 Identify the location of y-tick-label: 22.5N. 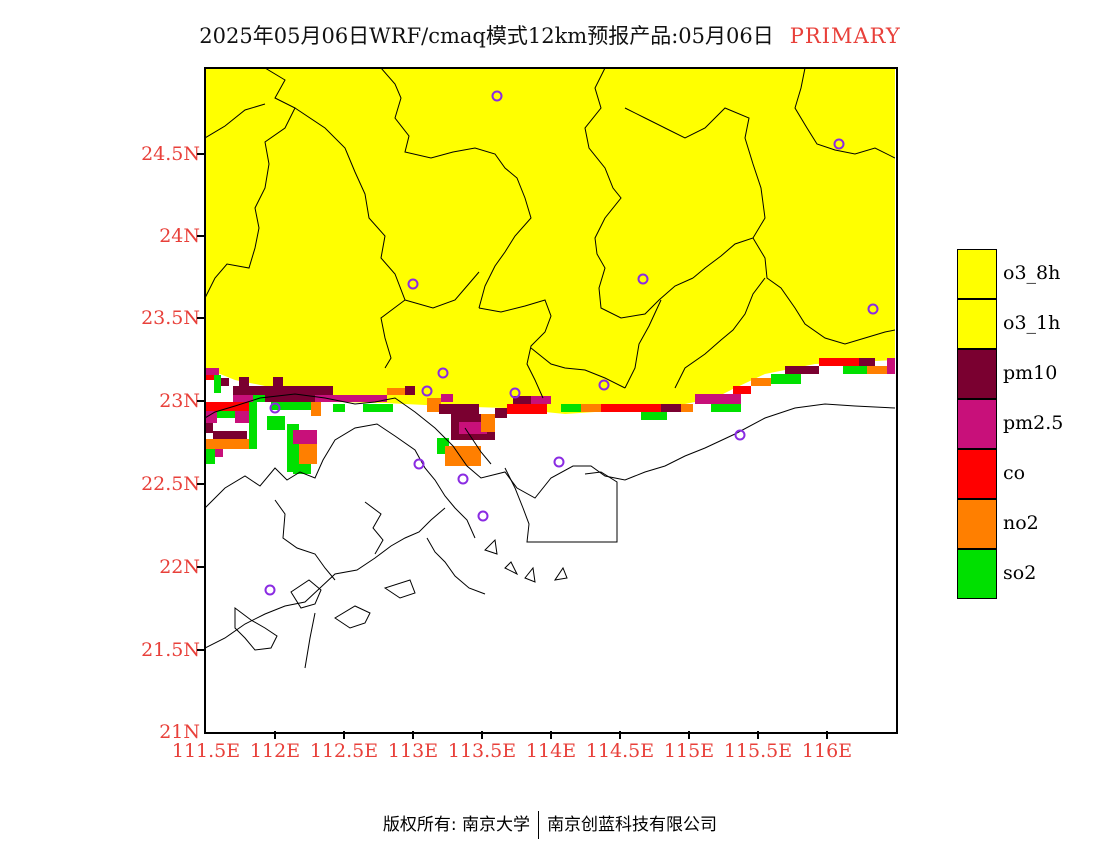
(170, 484).